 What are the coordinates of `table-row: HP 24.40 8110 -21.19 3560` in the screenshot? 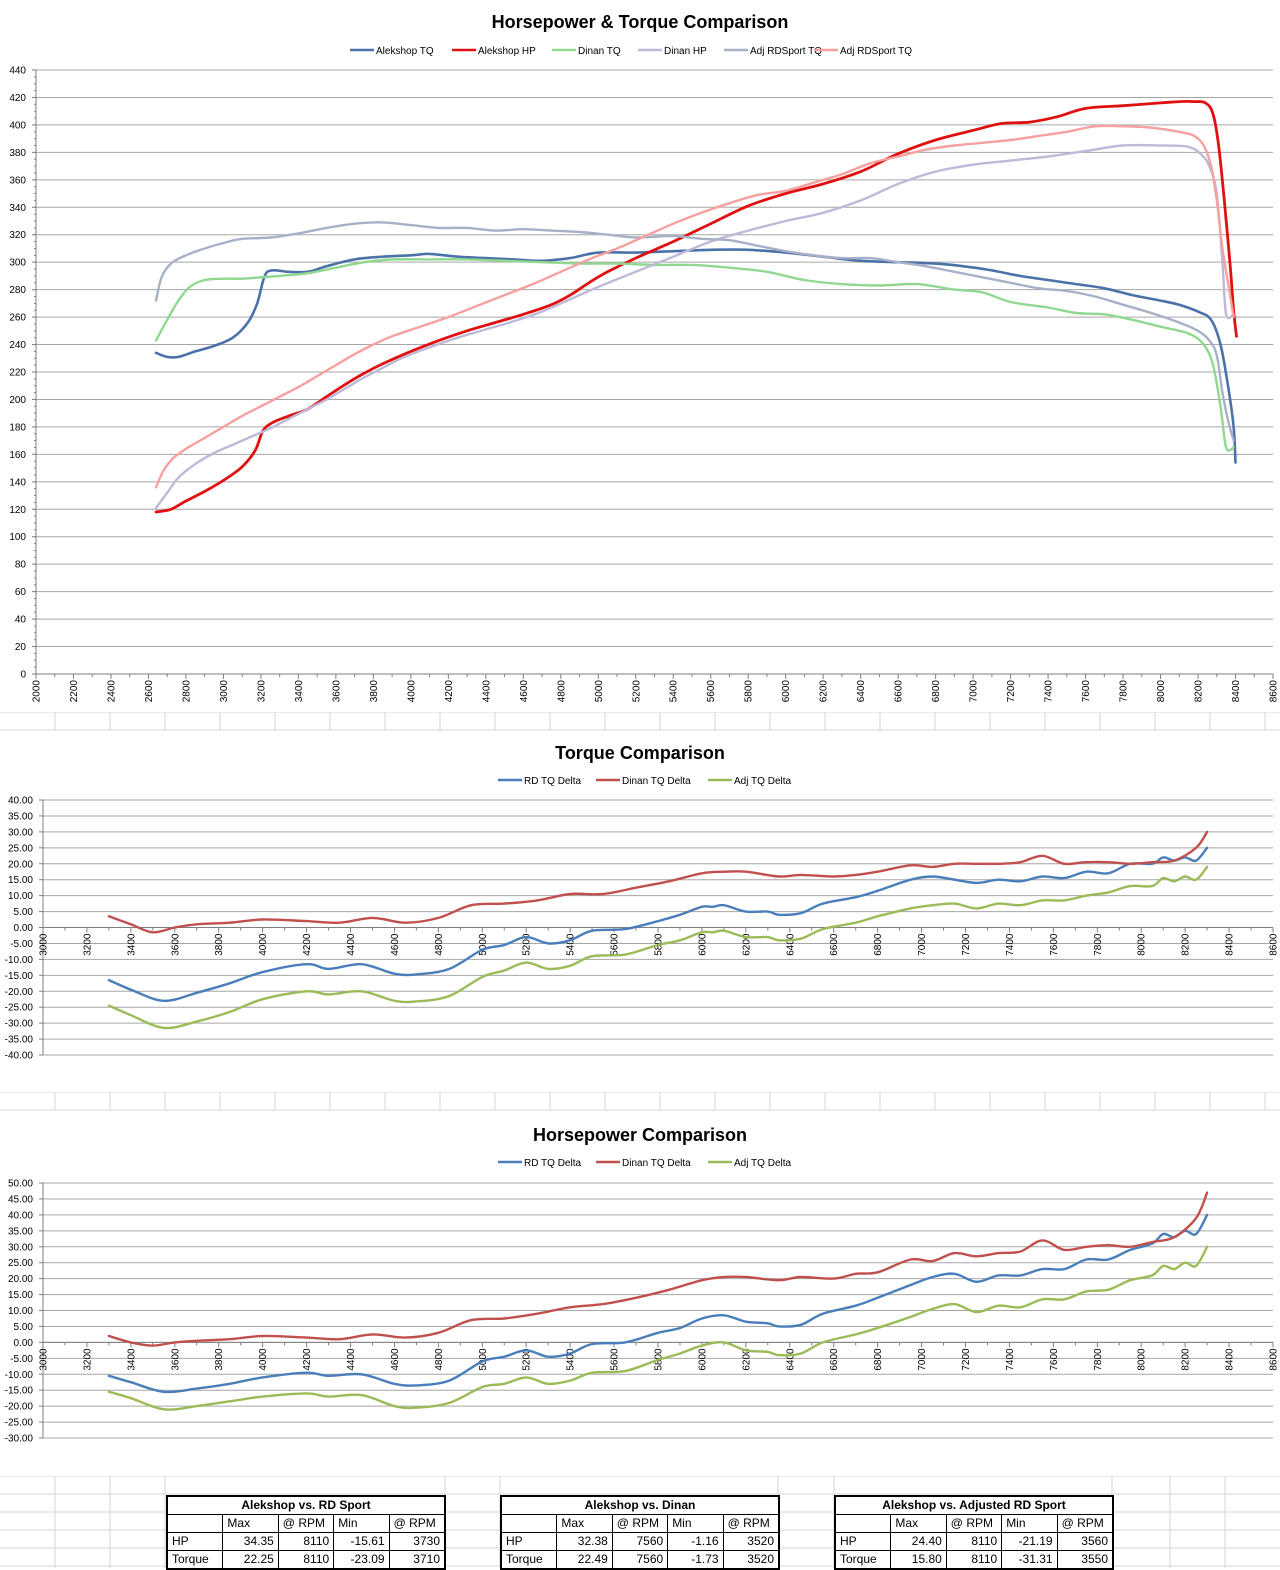 It's located at (974, 1541).